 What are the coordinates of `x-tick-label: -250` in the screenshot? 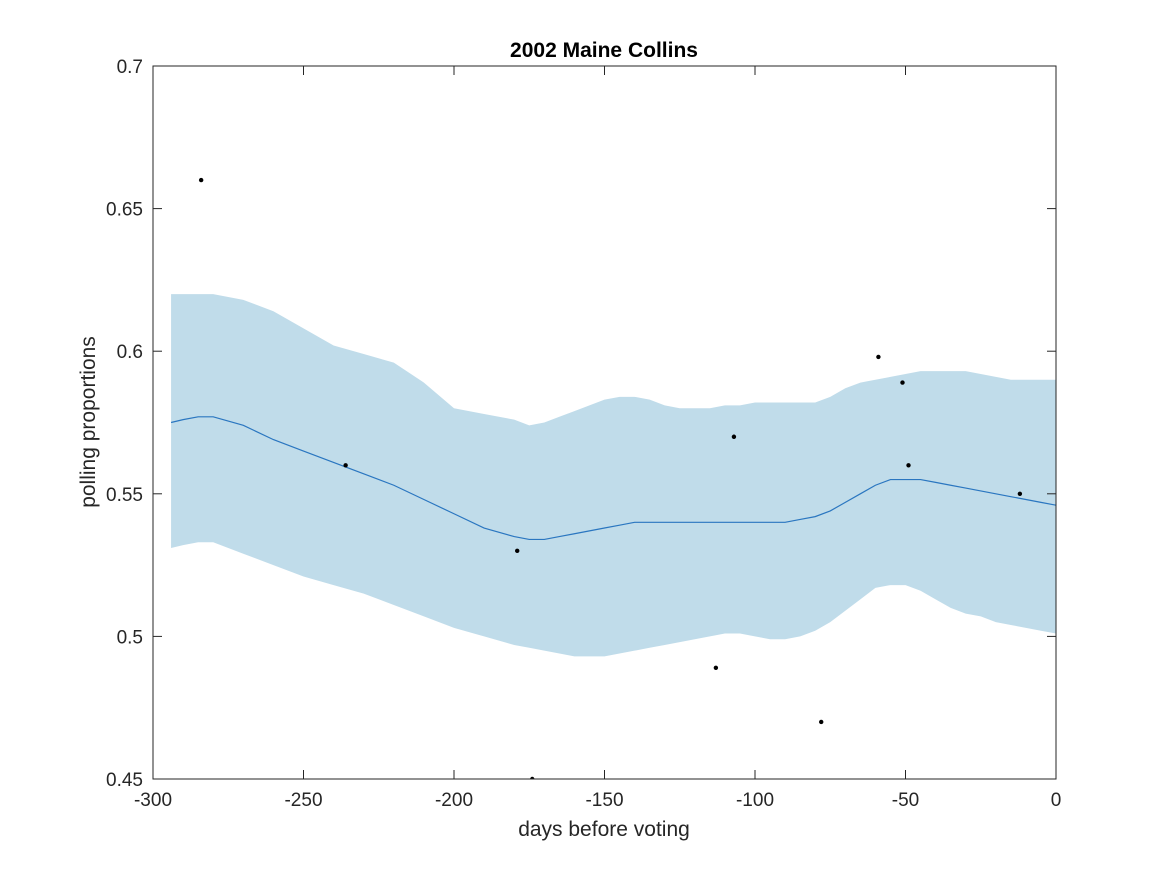 It's located at (303, 800).